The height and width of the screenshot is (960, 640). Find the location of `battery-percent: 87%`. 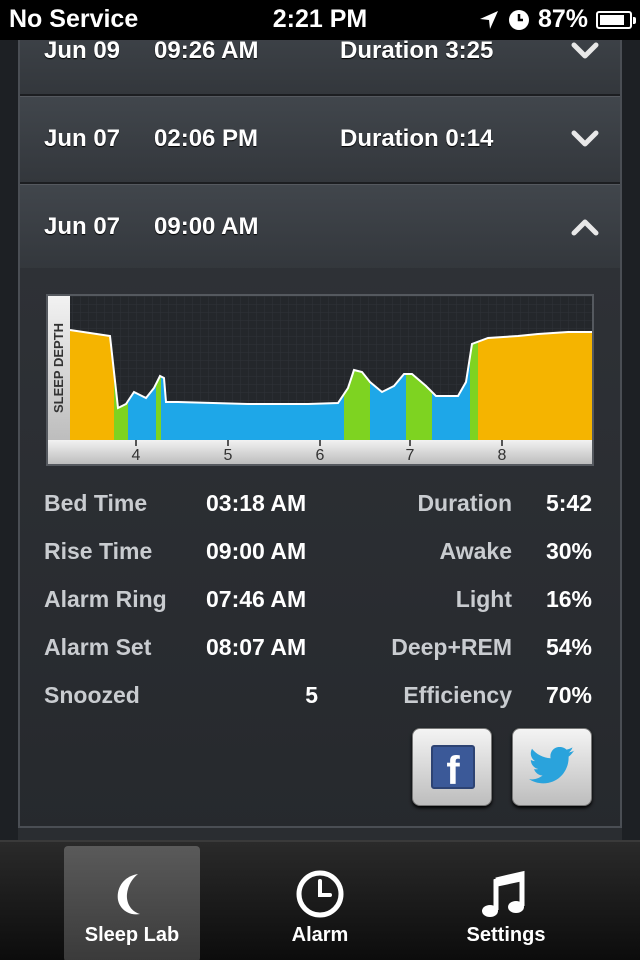

battery-percent: 87% is located at coordinates (562, 19).